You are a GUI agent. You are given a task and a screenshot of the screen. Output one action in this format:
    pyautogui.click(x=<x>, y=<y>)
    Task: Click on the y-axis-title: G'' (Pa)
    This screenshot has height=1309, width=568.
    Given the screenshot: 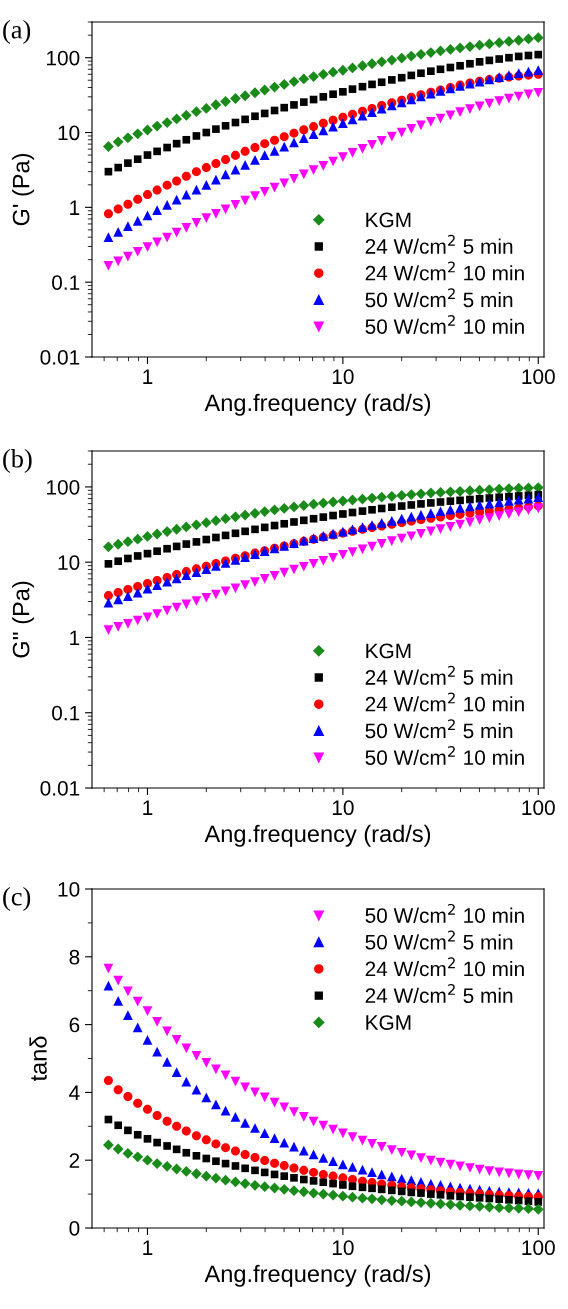 What is the action you would take?
    pyautogui.click(x=23, y=619)
    